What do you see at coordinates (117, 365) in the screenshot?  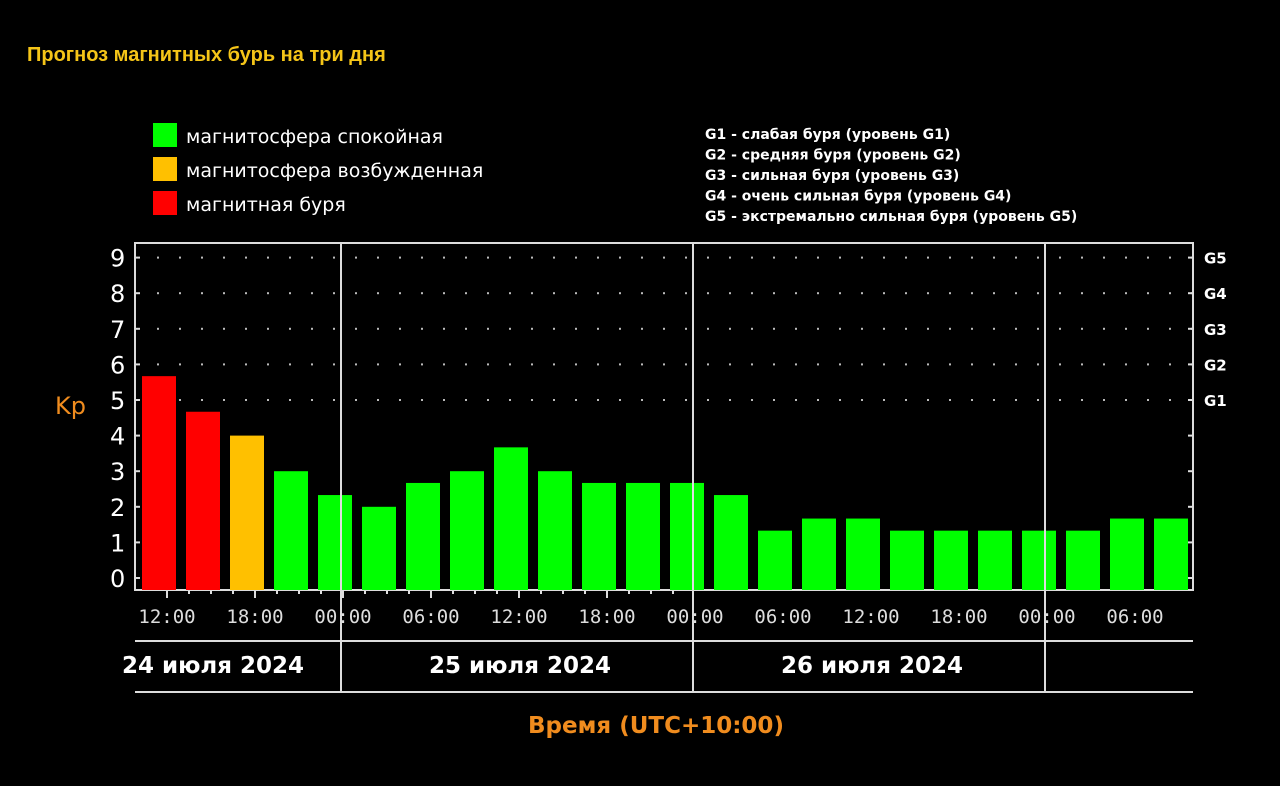 I see `y-tick-label: 6` at bounding box center [117, 365].